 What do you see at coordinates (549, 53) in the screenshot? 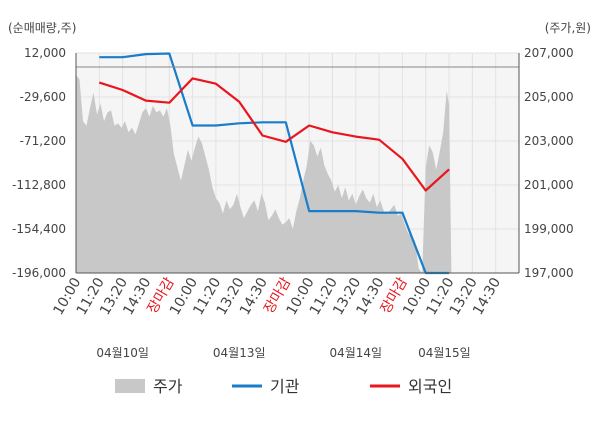
I see `right-tick-label: 207,000` at bounding box center [549, 53].